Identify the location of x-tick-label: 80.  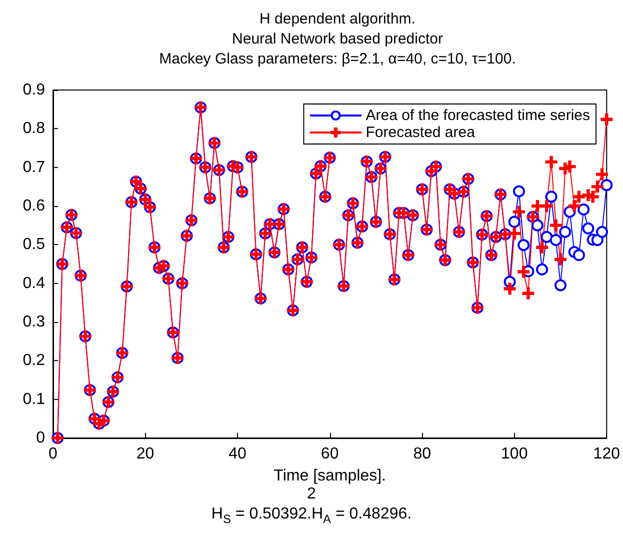
(422, 454).